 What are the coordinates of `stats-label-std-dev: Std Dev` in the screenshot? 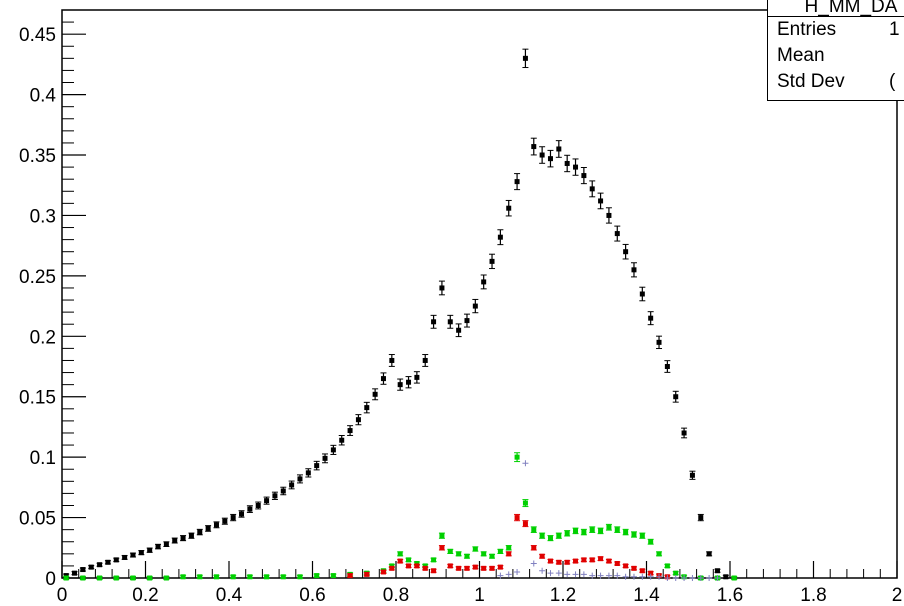 It's located at (811, 81).